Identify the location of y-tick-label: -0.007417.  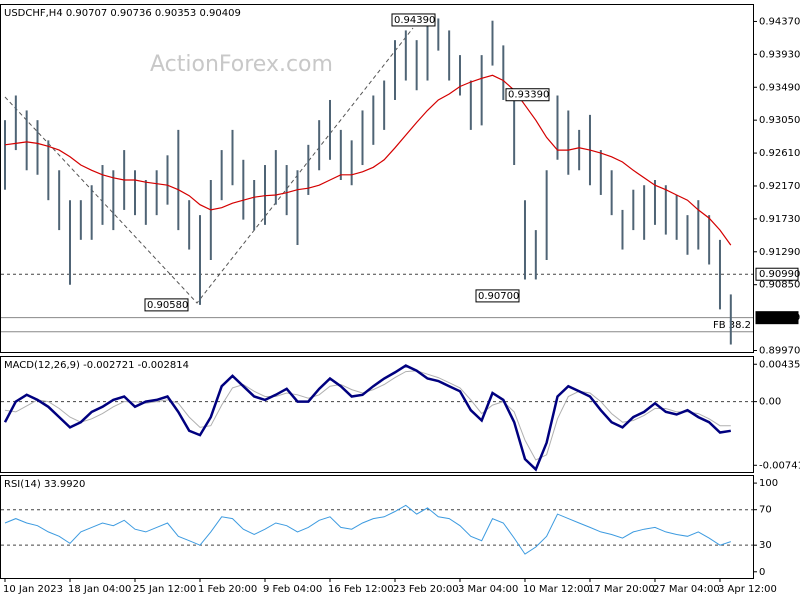
(779, 465).